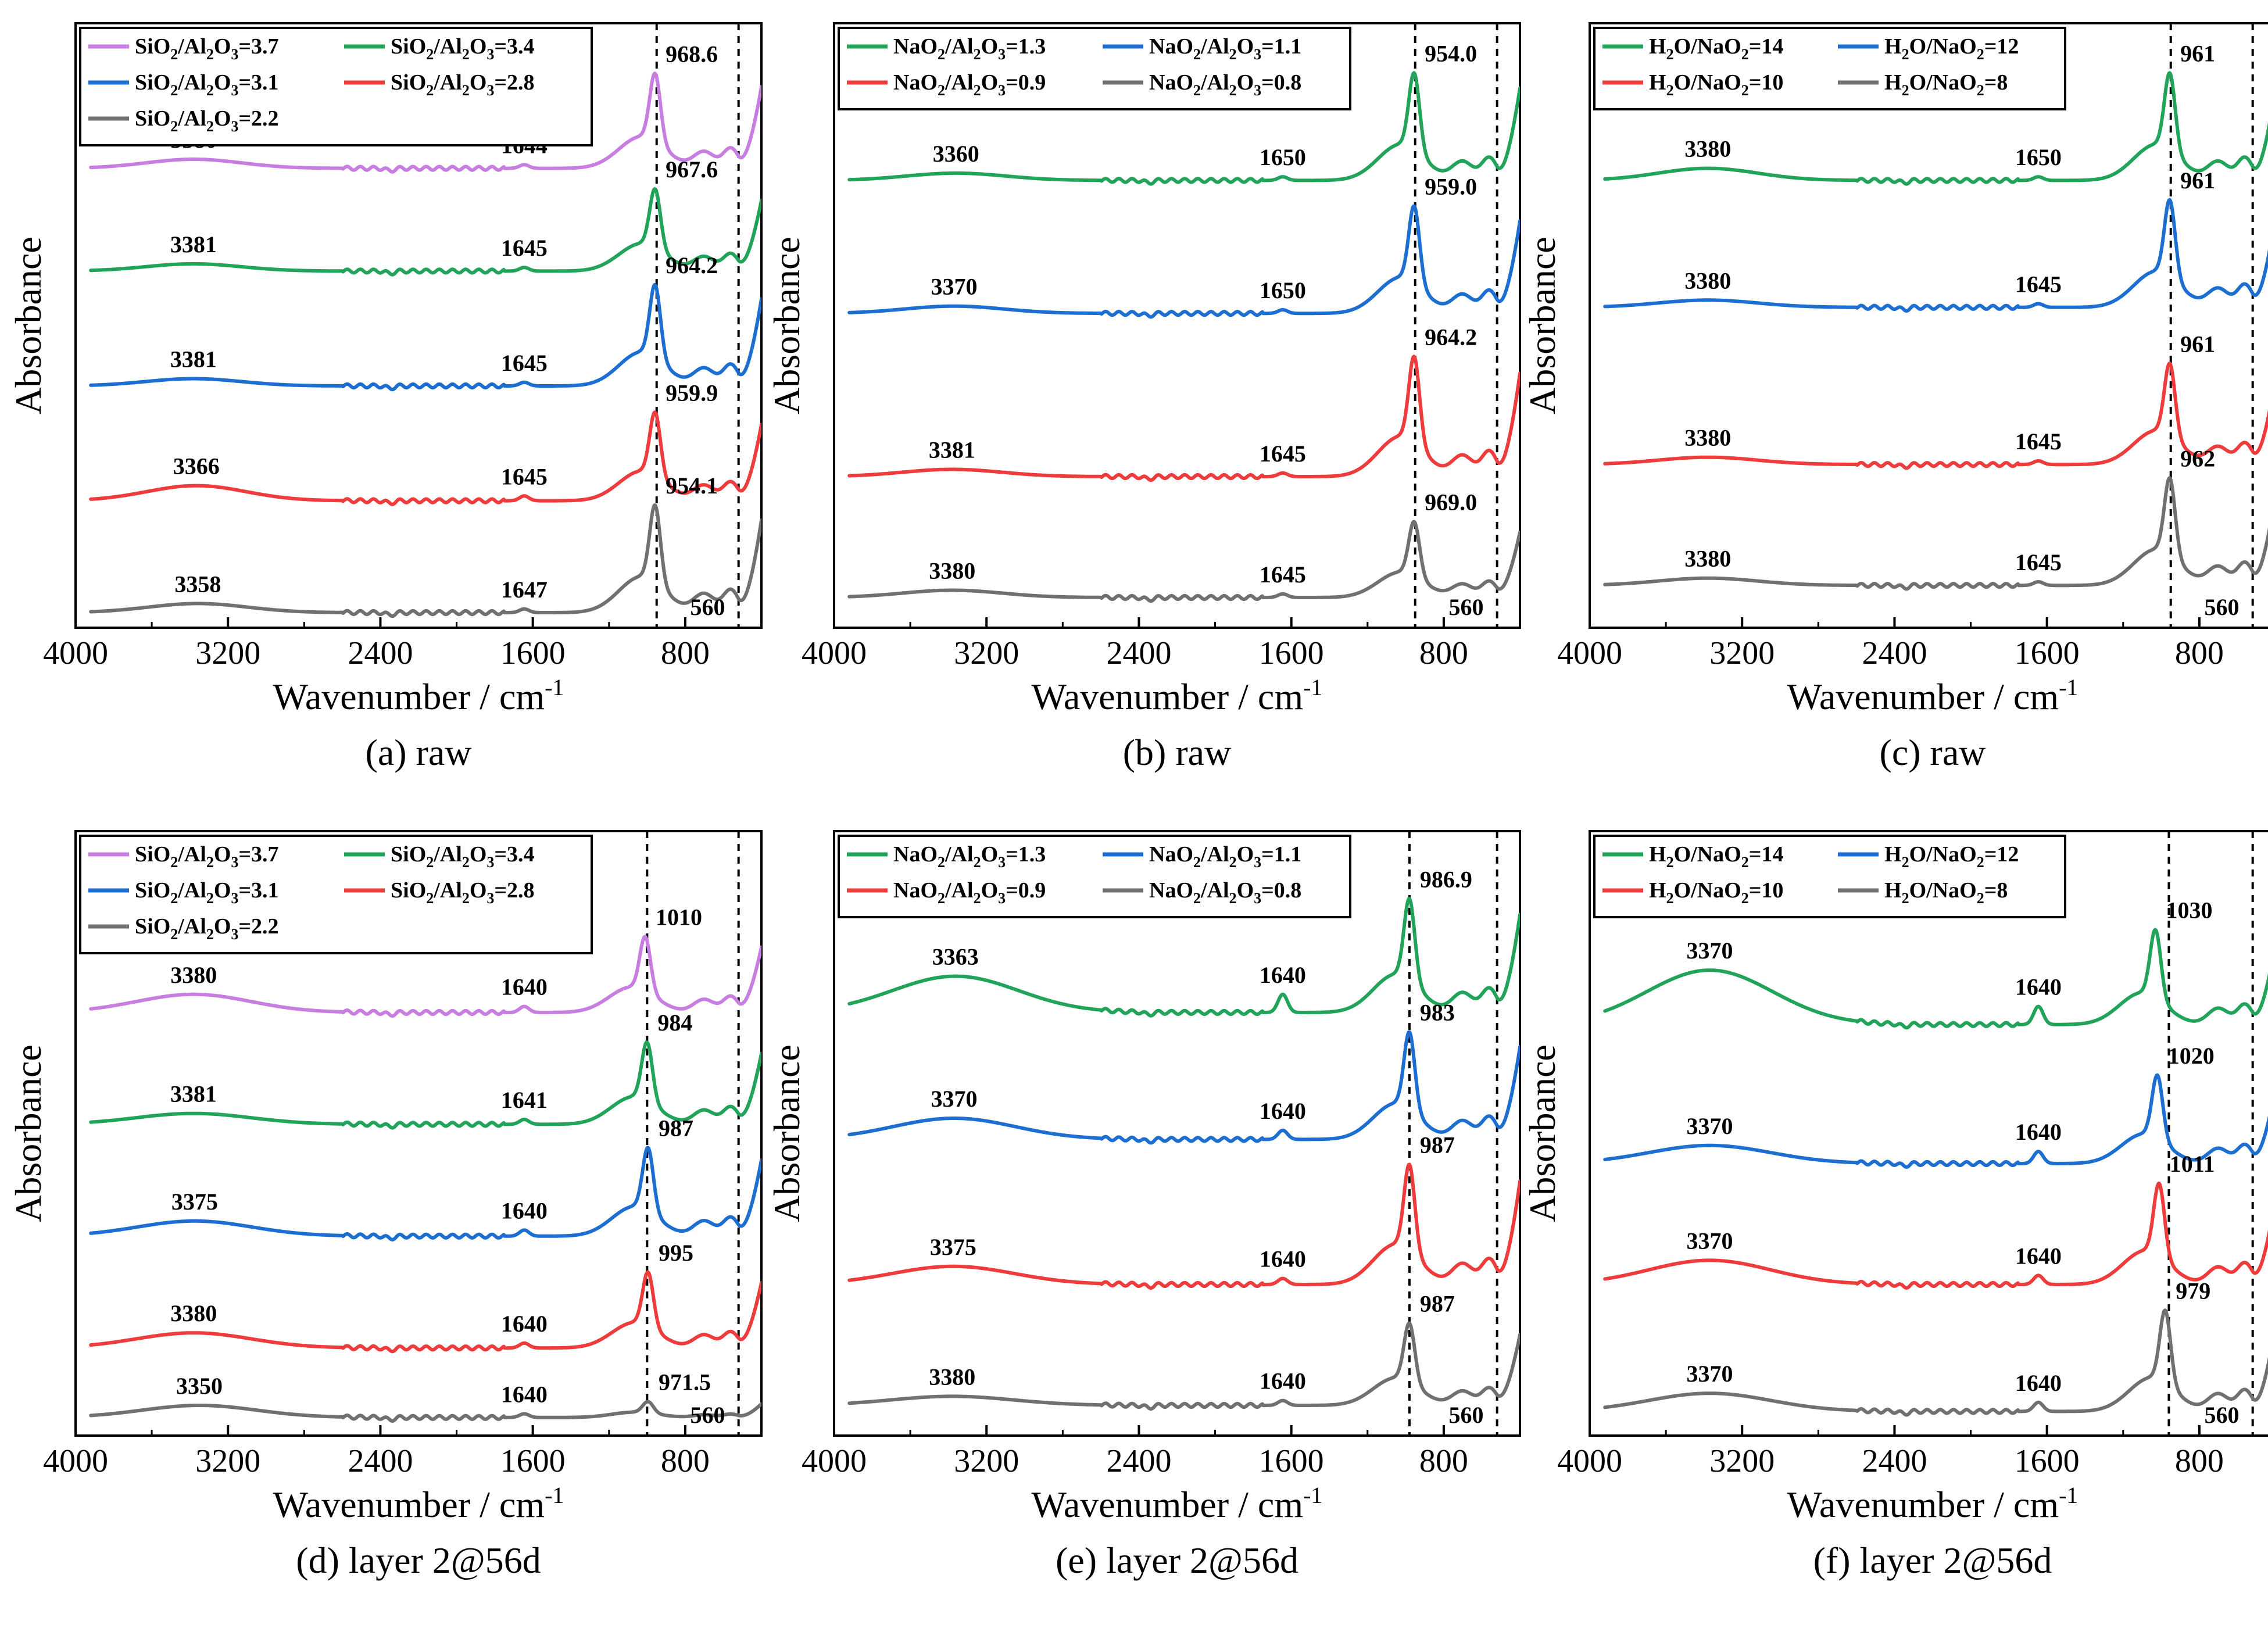  I want to click on peak-label-sio: 1020, so click(2191, 1056).